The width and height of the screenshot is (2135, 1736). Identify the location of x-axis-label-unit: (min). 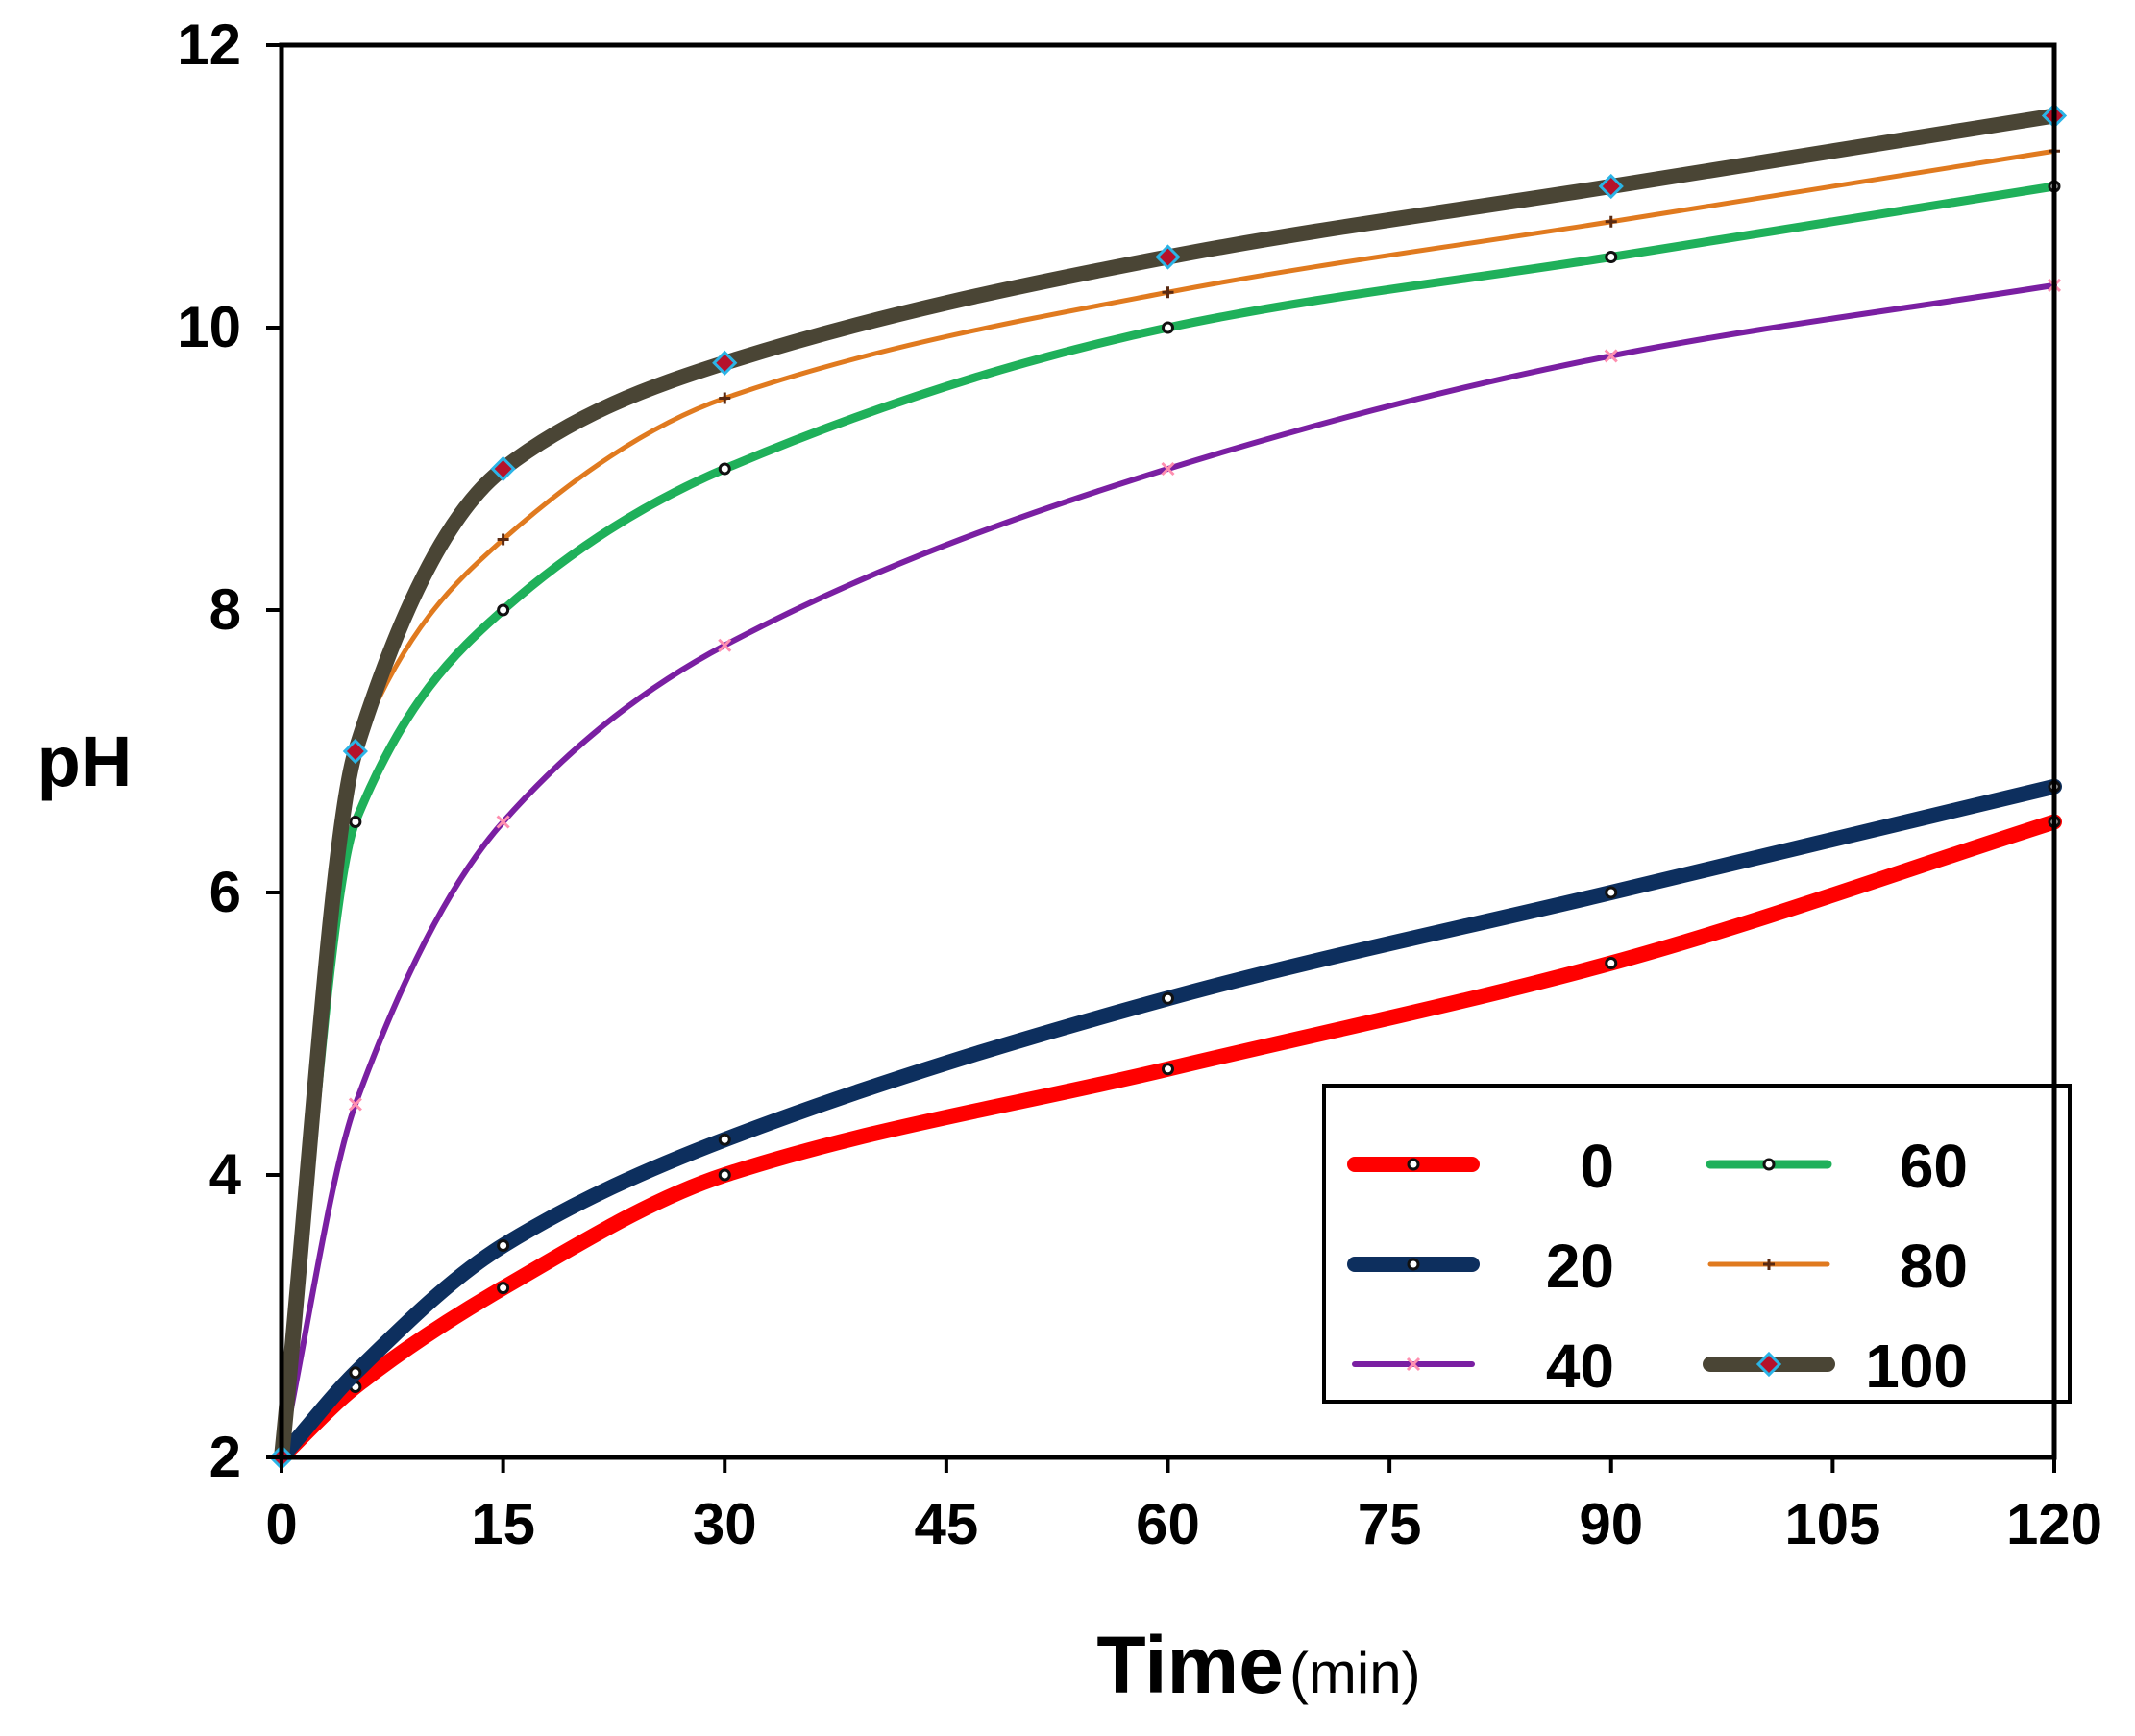
(1355, 1673).